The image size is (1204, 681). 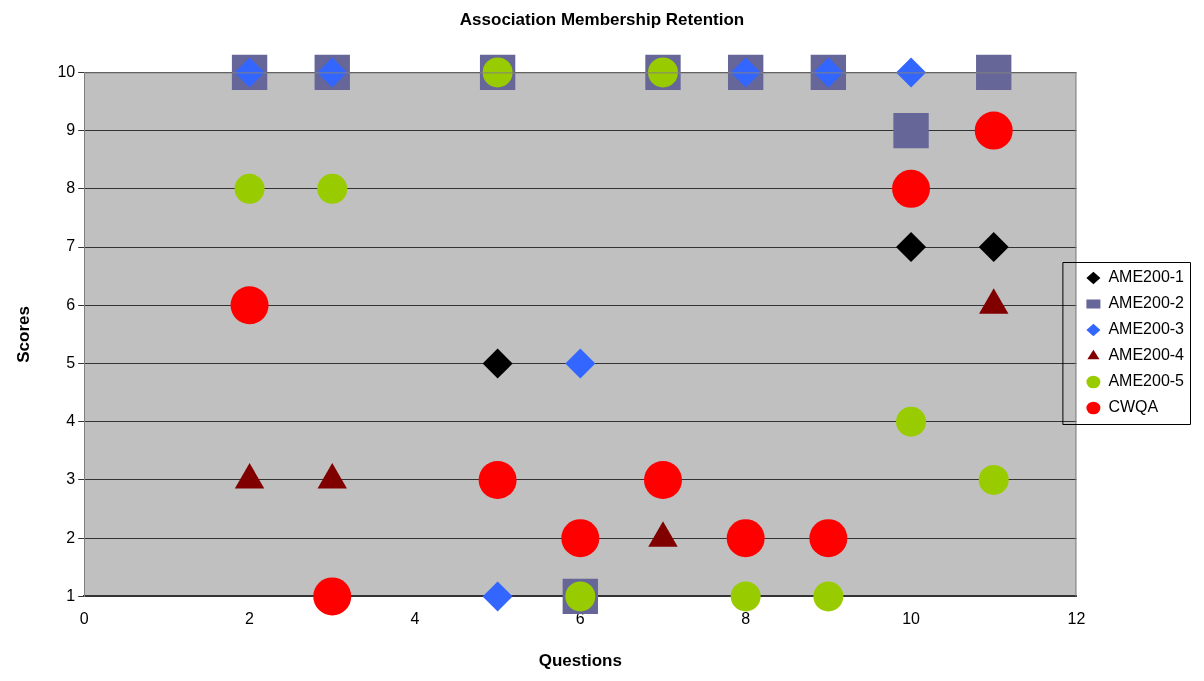 I want to click on x-tick-label: 8, so click(x=746, y=619).